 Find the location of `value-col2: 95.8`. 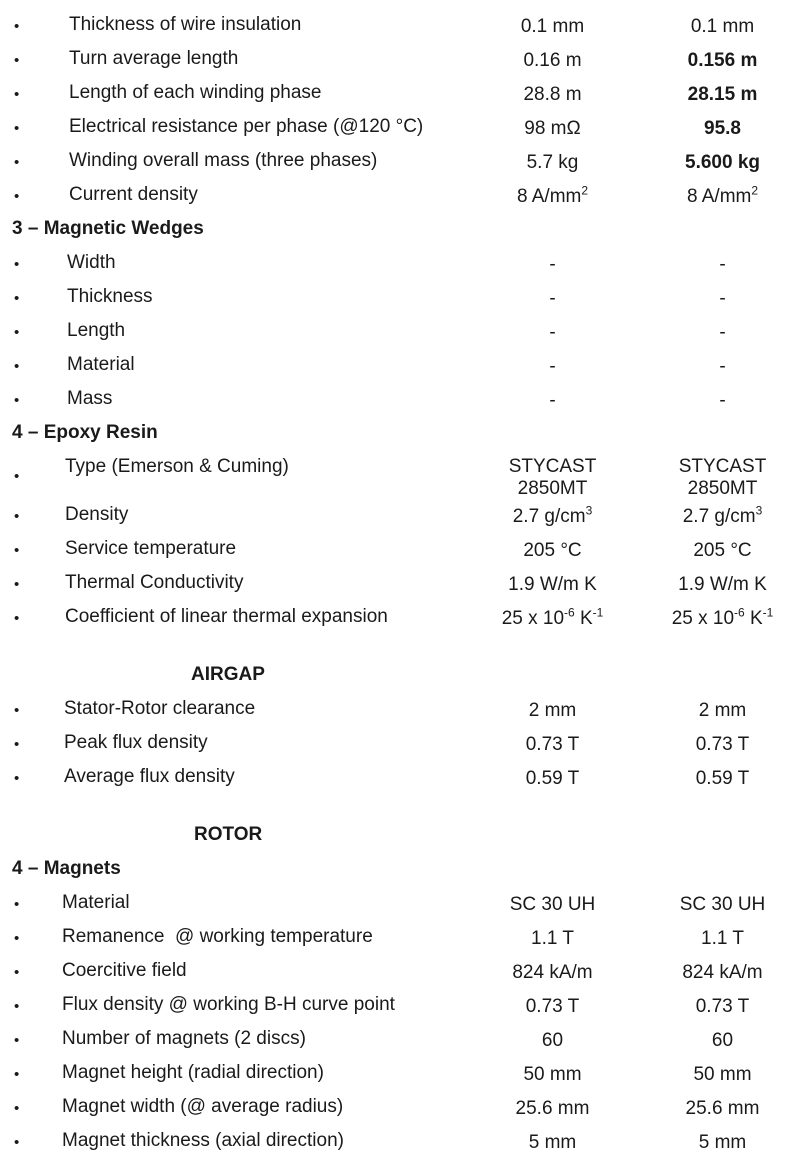

value-col2: 95.8 is located at coordinates (722, 128).